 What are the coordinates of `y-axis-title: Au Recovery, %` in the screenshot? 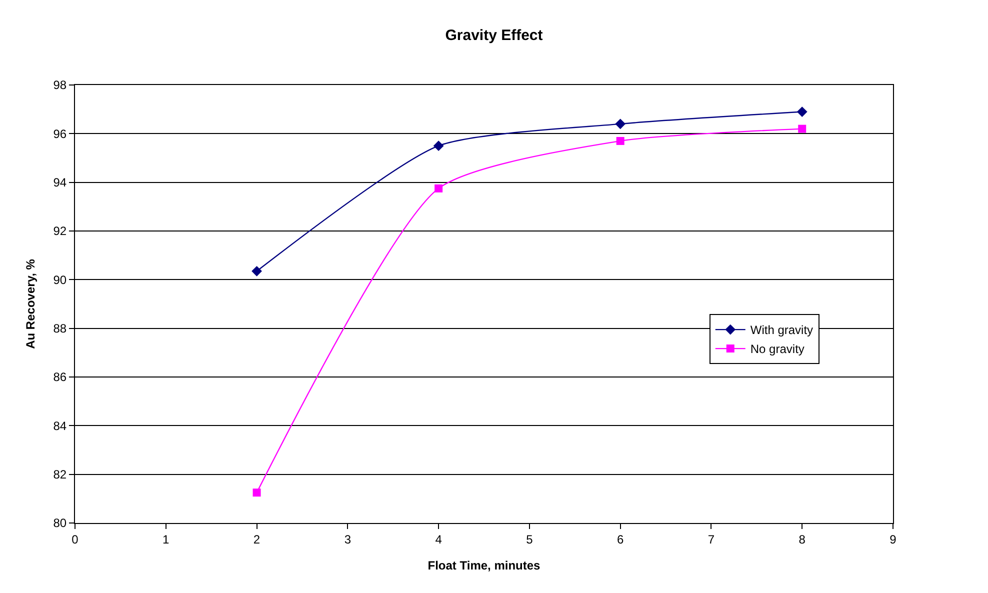 It's located at (31, 303).